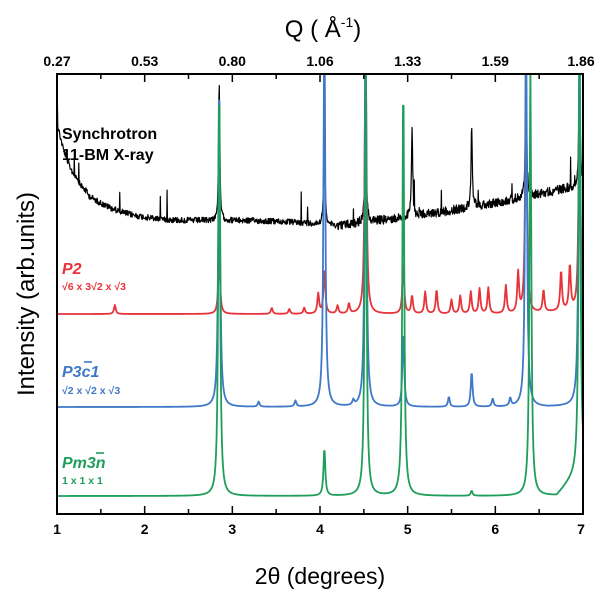 The image size is (601, 591). Describe the element at coordinates (56, 61) in the screenshot. I see `q-tick-label: 0.27` at that location.